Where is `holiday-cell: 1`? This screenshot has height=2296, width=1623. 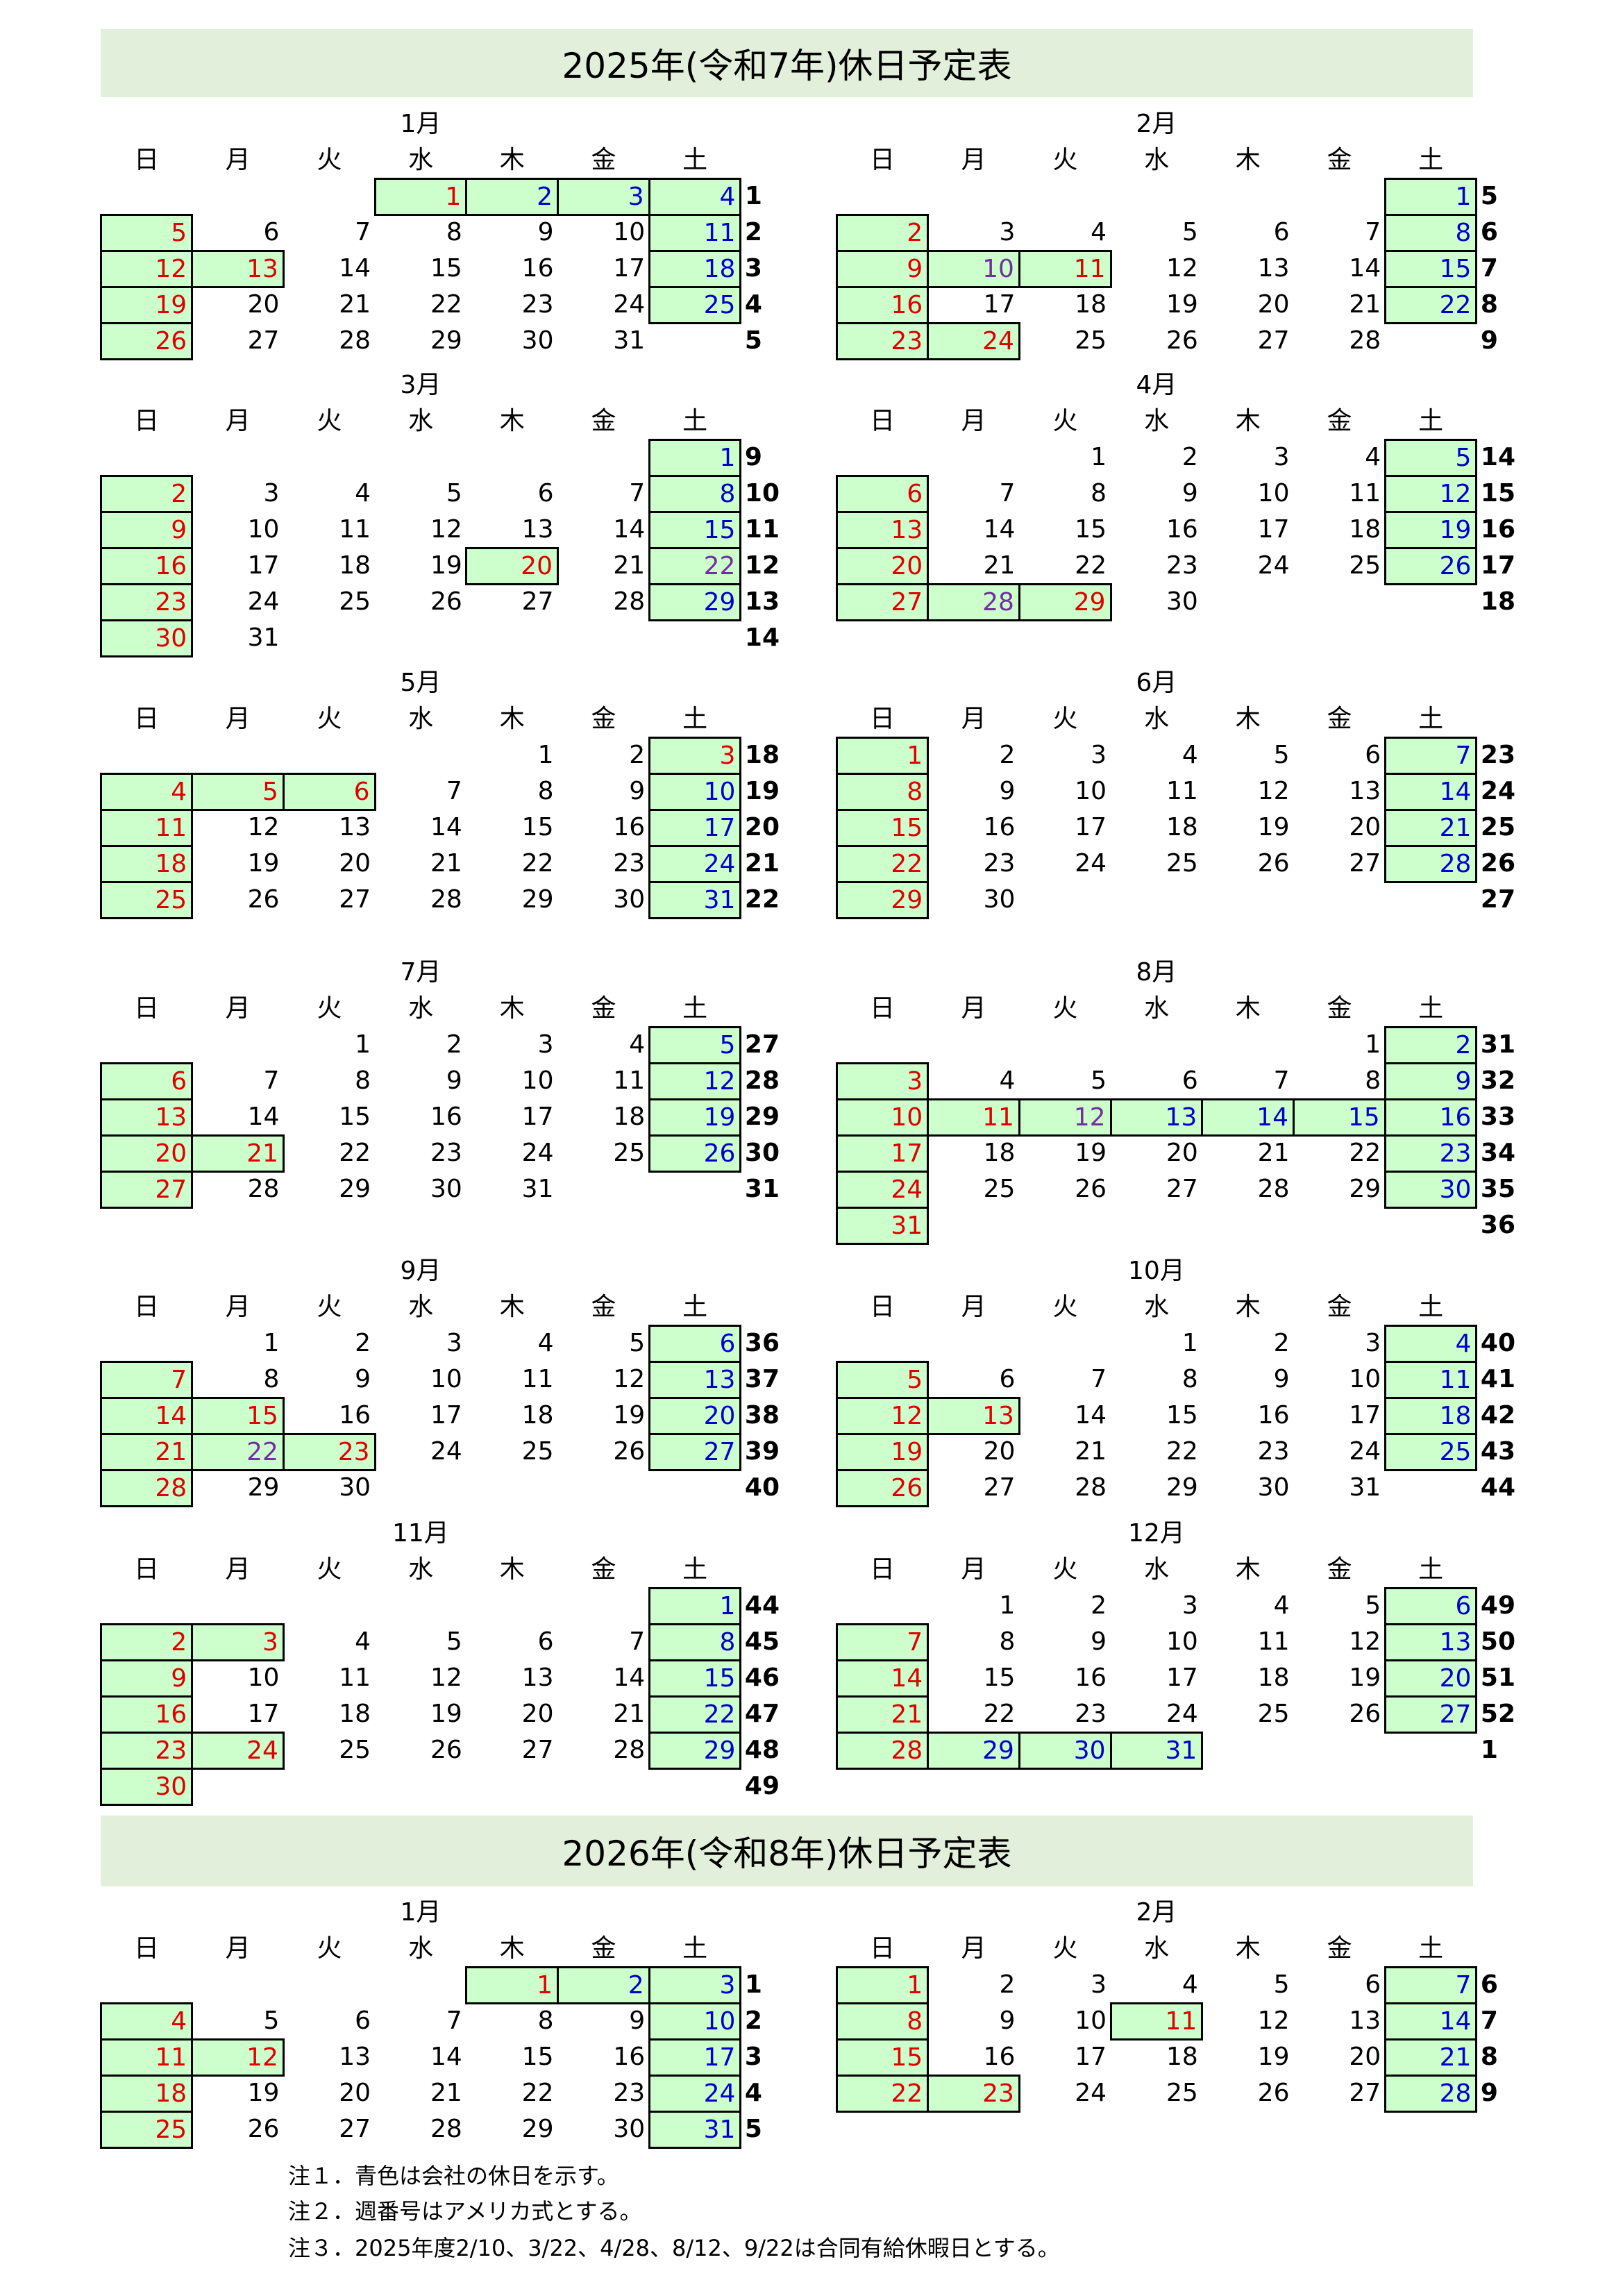 holiday-cell: 1 is located at coordinates (695, 457).